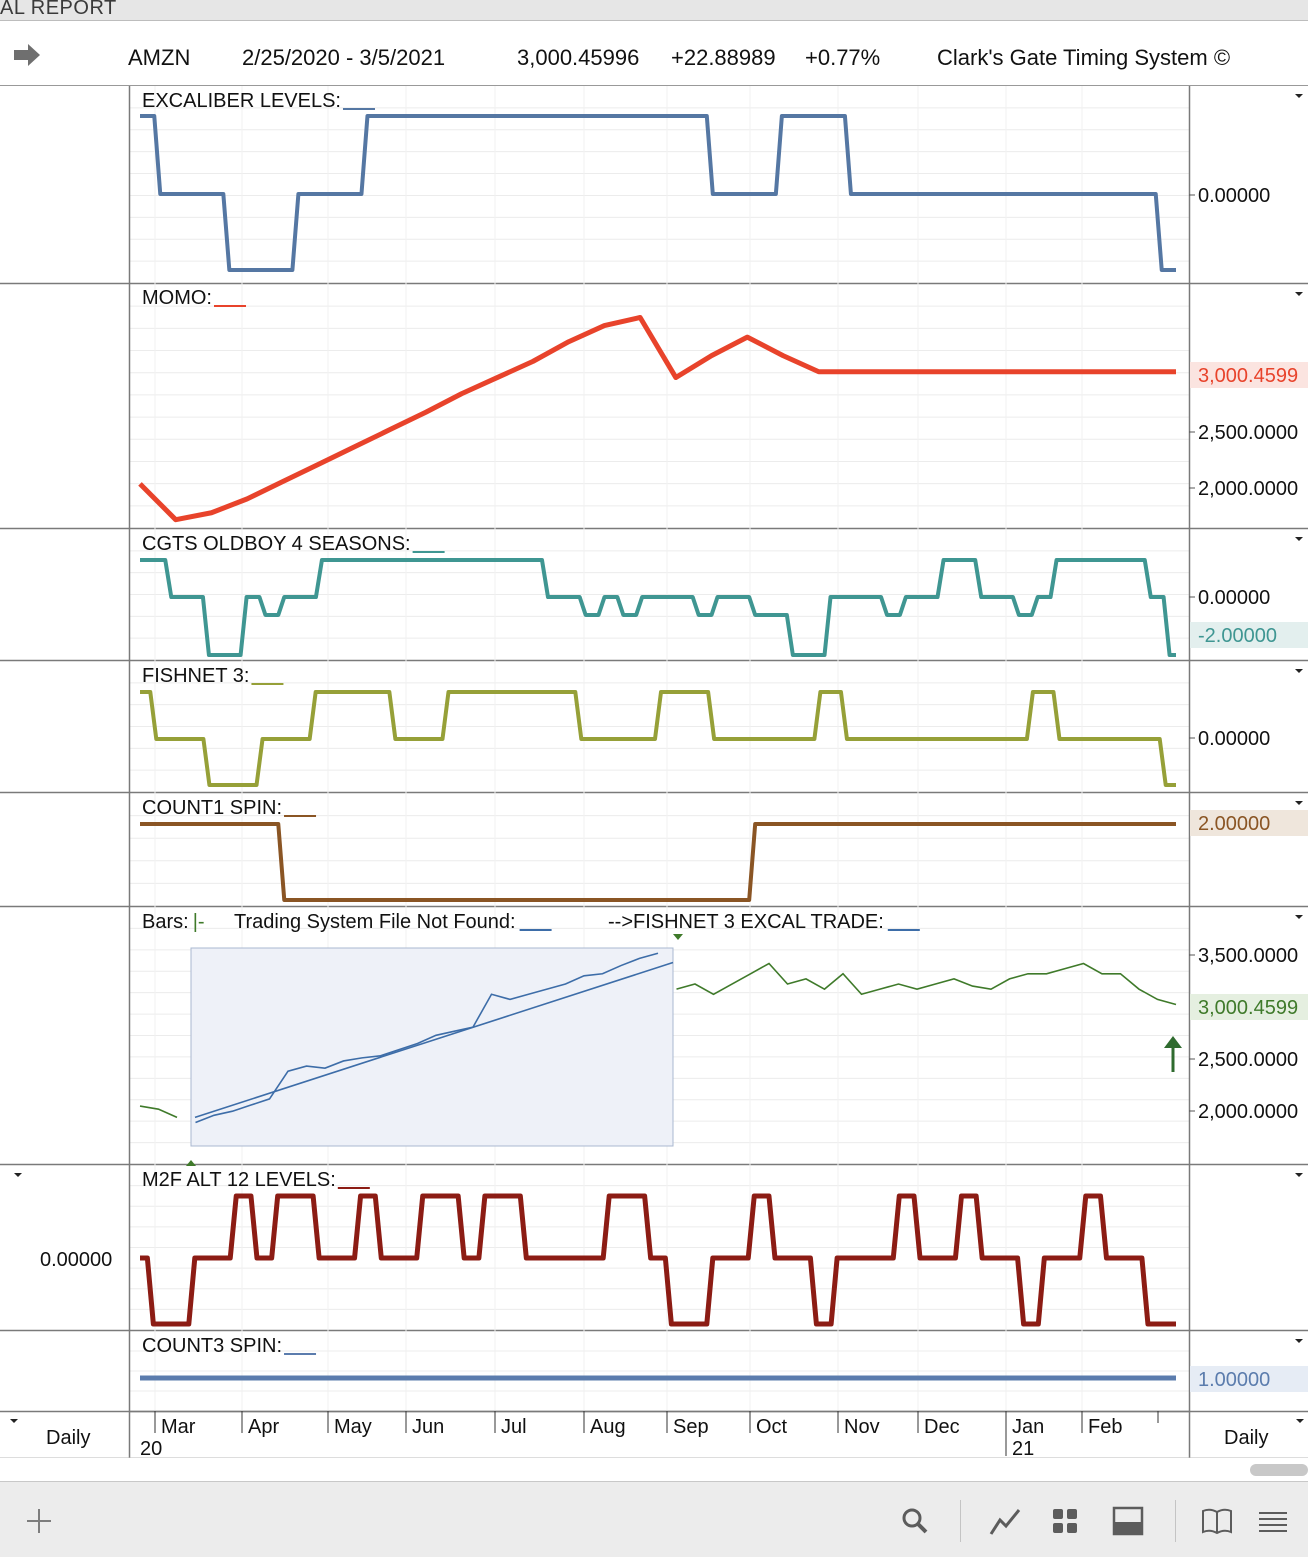  Describe the element at coordinates (1279, 1470) in the screenshot. I see `horizontal-scrollbar` at that location.